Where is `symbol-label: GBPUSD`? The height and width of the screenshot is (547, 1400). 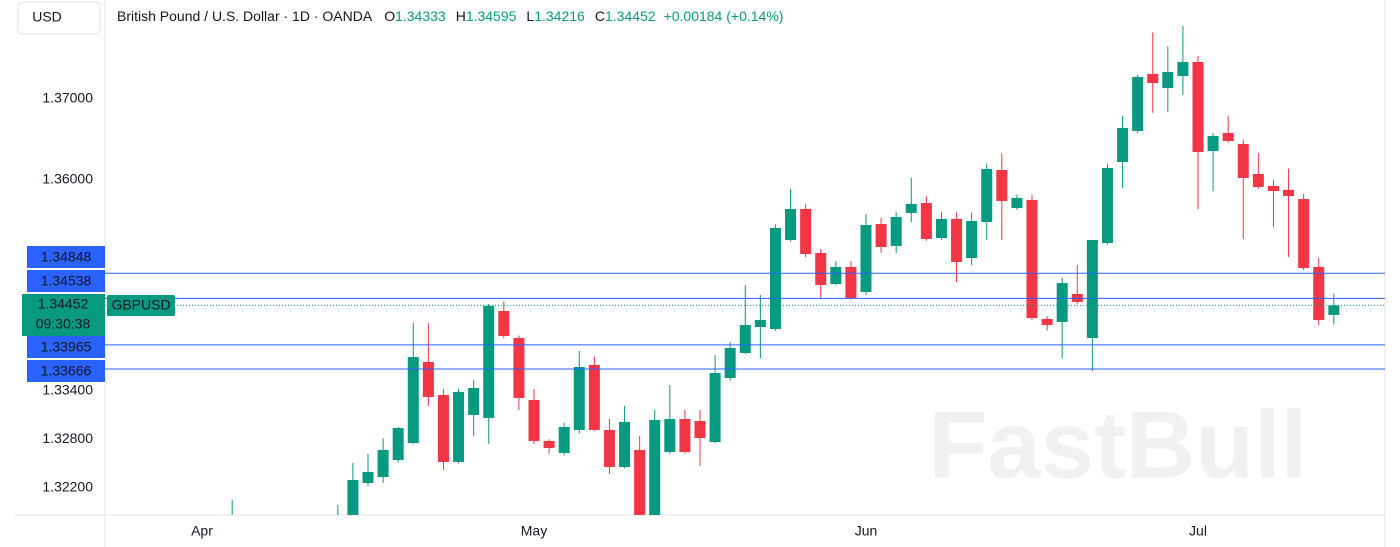 symbol-label: GBPUSD is located at coordinates (140, 305).